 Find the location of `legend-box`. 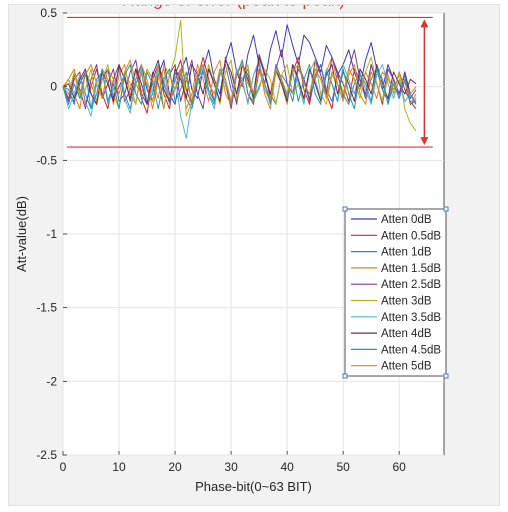

legend-box is located at coordinates (395, 292).